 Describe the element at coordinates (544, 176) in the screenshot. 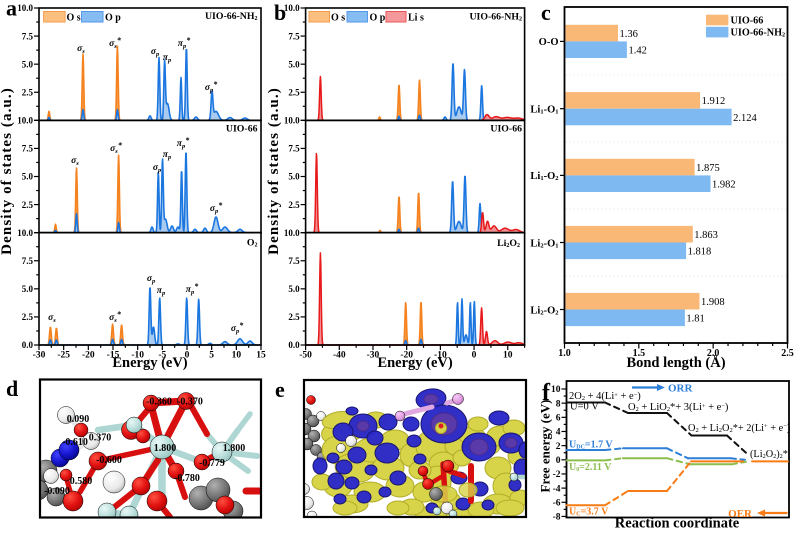

I see `svg-text: Li1-O2` at that location.